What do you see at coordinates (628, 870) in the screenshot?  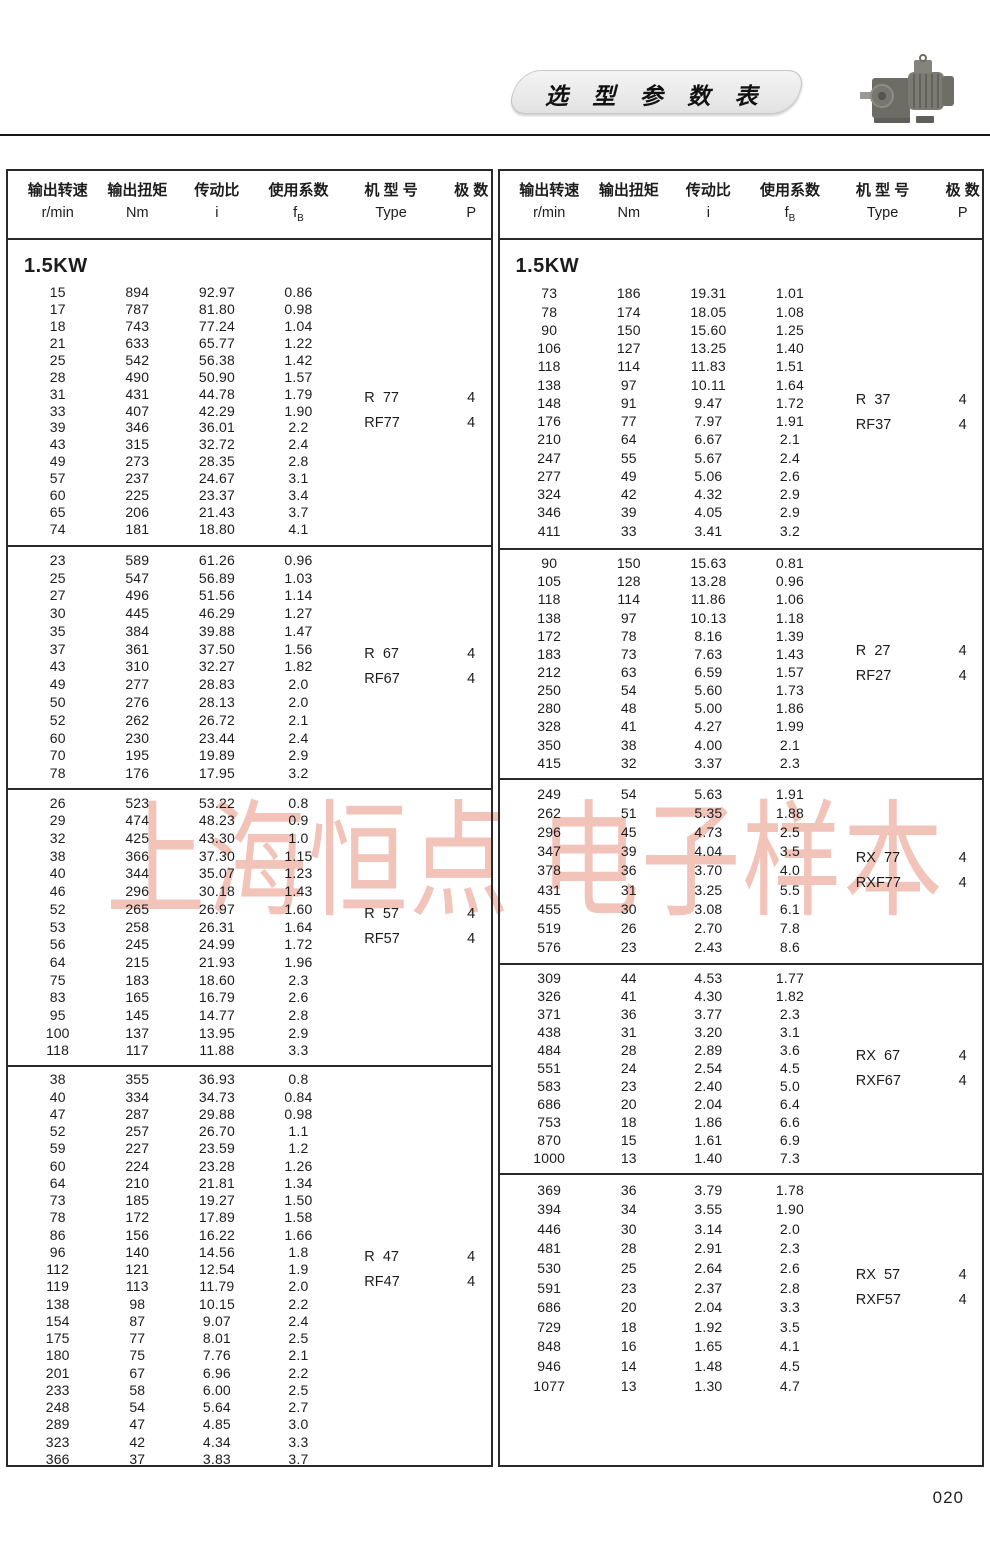 I see `cell: 36` at bounding box center [628, 870].